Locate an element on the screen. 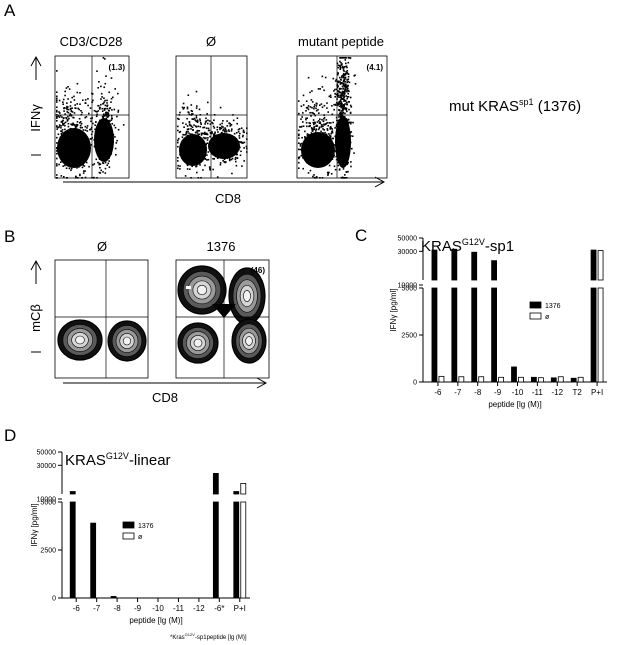 This screenshot has width=617, height=645. b-gate-pct-2: (46) is located at coordinates (258, 270).